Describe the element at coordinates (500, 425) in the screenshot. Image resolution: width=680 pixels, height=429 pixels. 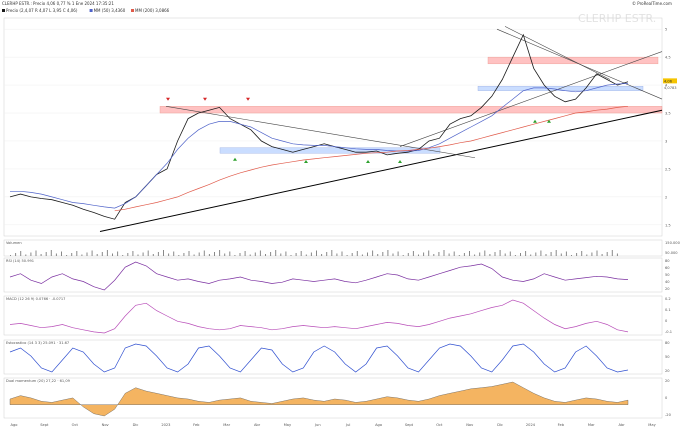
I see `x-tick-label: Dic` at that location.